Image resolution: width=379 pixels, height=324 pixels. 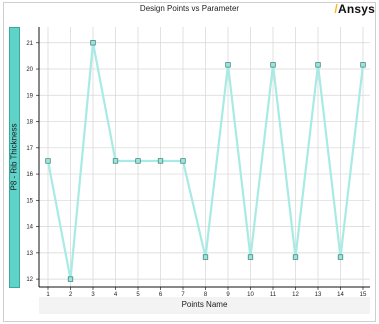 What do you see at coordinates (336, 9) in the screenshot?
I see `logo-mark-icon: /` at bounding box center [336, 9].